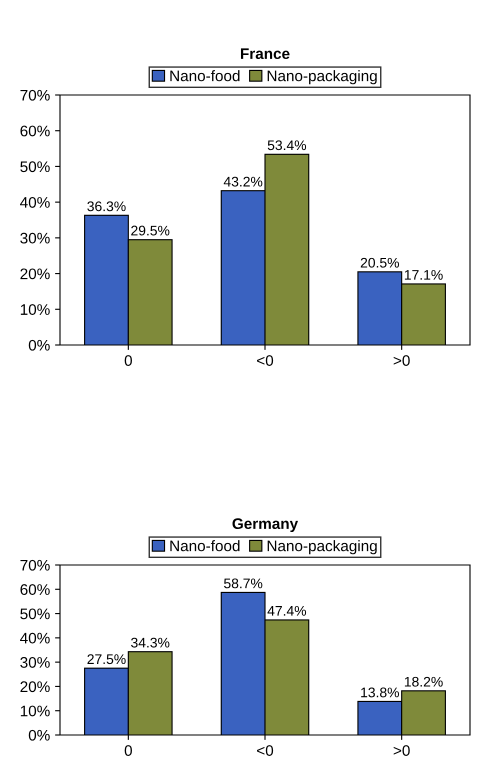  What do you see at coordinates (265, 54) in the screenshot?
I see `chart-title: France` at bounding box center [265, 54].